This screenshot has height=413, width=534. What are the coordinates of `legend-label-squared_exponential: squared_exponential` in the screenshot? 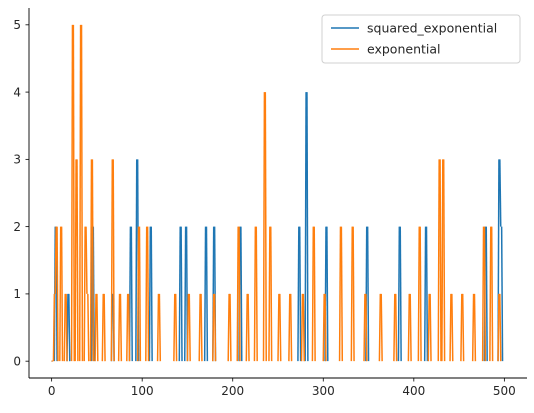 It's located at (432, 28).